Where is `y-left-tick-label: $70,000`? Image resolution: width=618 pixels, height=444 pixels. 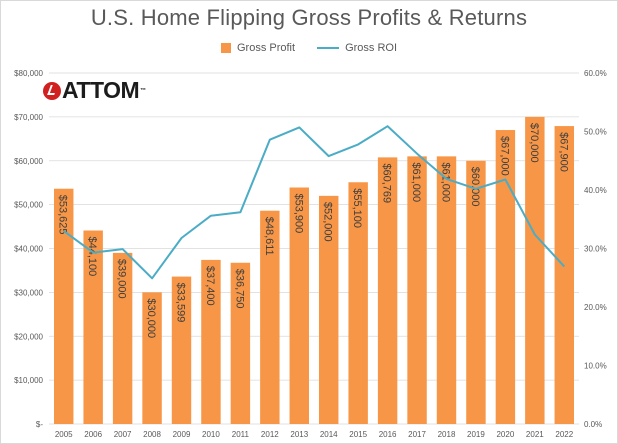
y-left-tick-label: $70,000 is located at coordinates (28, 117).